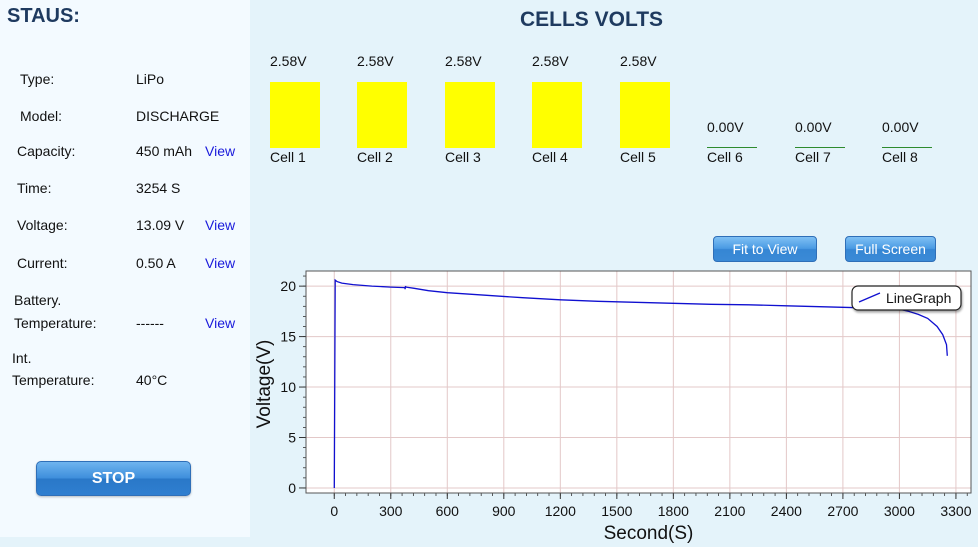 The width and height of the screenshot is (978, 547). What do you see at coordinates (955, 511) in the screenshot?
I see `x-tick-label: 3300` at bounding box center [955, 511].